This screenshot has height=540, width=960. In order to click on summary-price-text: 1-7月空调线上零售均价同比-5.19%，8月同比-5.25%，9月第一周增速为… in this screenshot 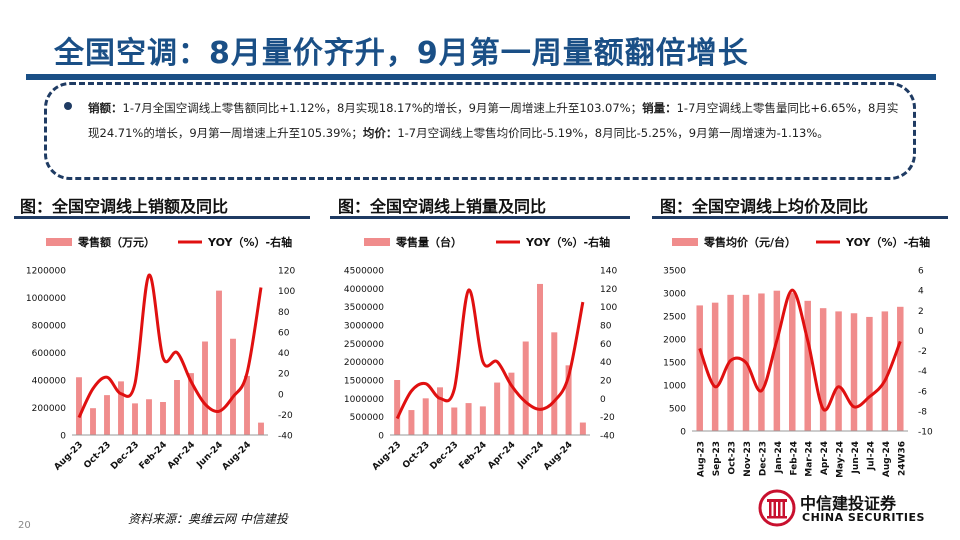, I will do `click(613, 133)`.